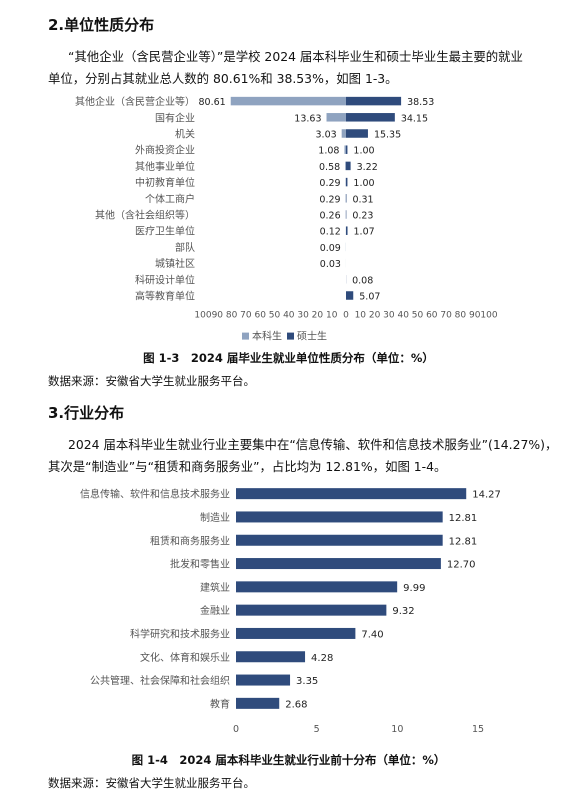 The width and height of the screenshot is (577, 809). I want to click on chart-2-source: 数据来源：安徽省大学生就业服务平台。, so click(151, 783).